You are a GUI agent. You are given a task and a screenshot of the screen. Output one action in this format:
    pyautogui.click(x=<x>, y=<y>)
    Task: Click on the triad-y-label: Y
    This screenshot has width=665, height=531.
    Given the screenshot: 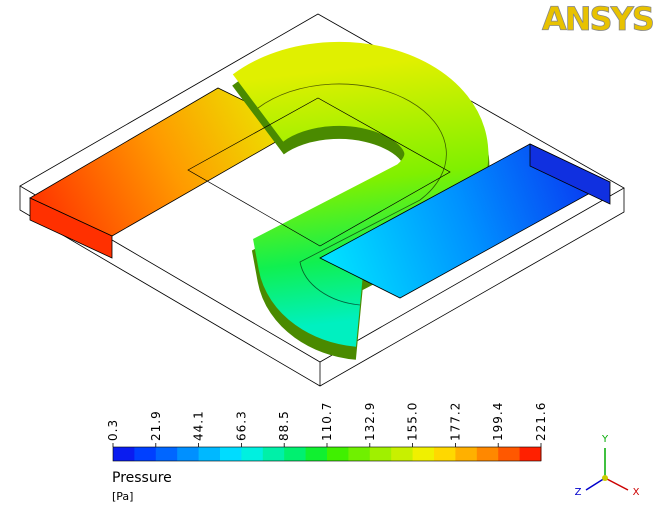 What is the action you would take?
    pyautogui.click(x=605, y=439)
    